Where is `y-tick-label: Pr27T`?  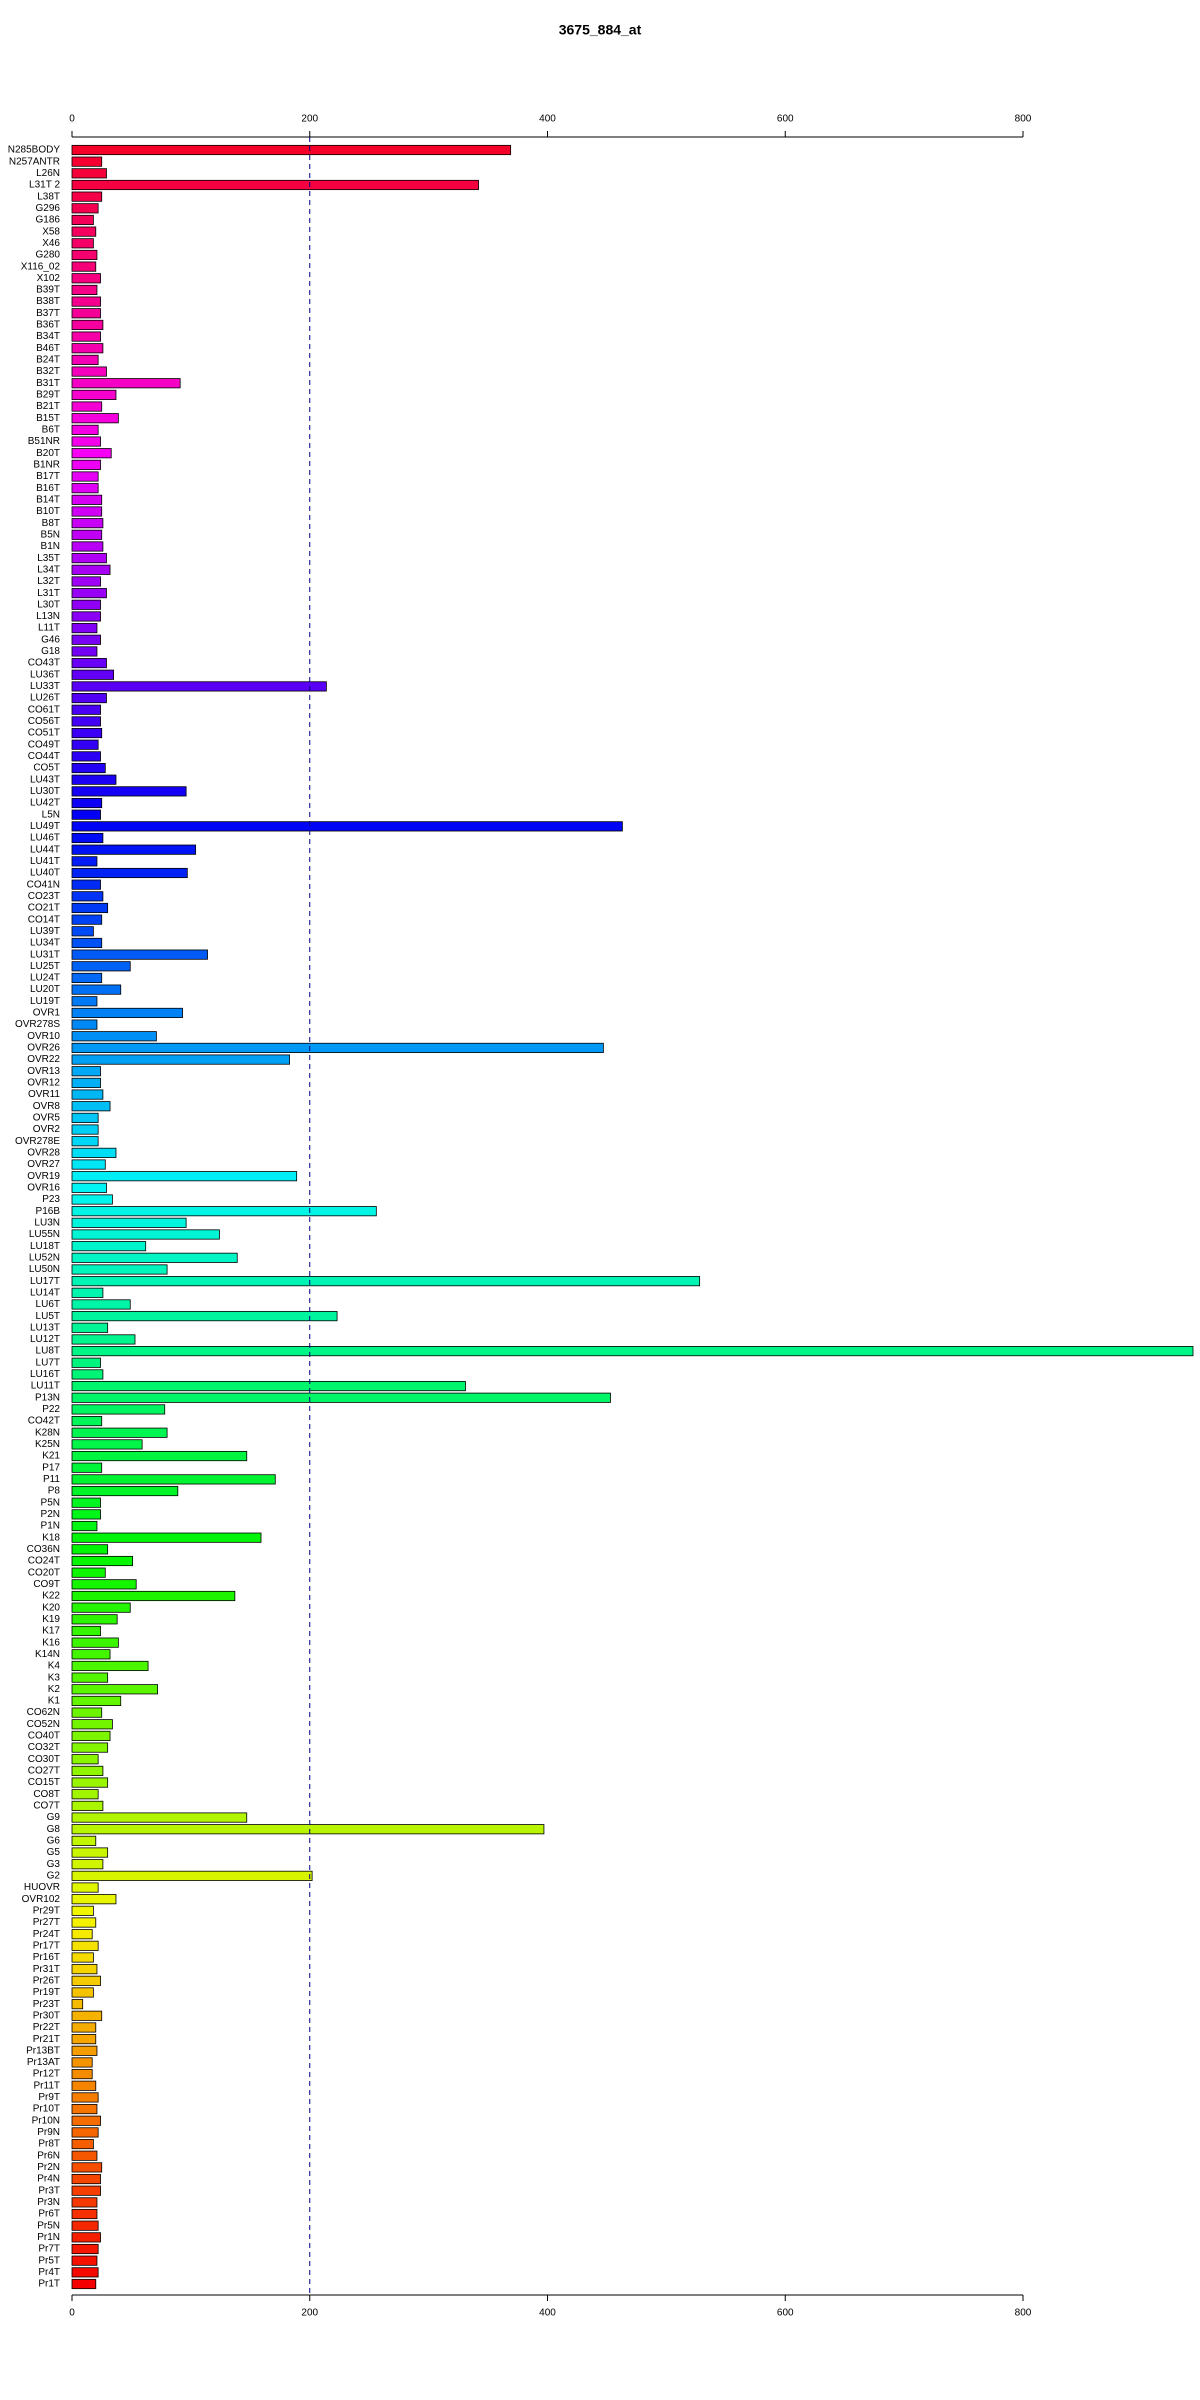 y-tick-label: Pr27T is located at coordinates (46, 1922).